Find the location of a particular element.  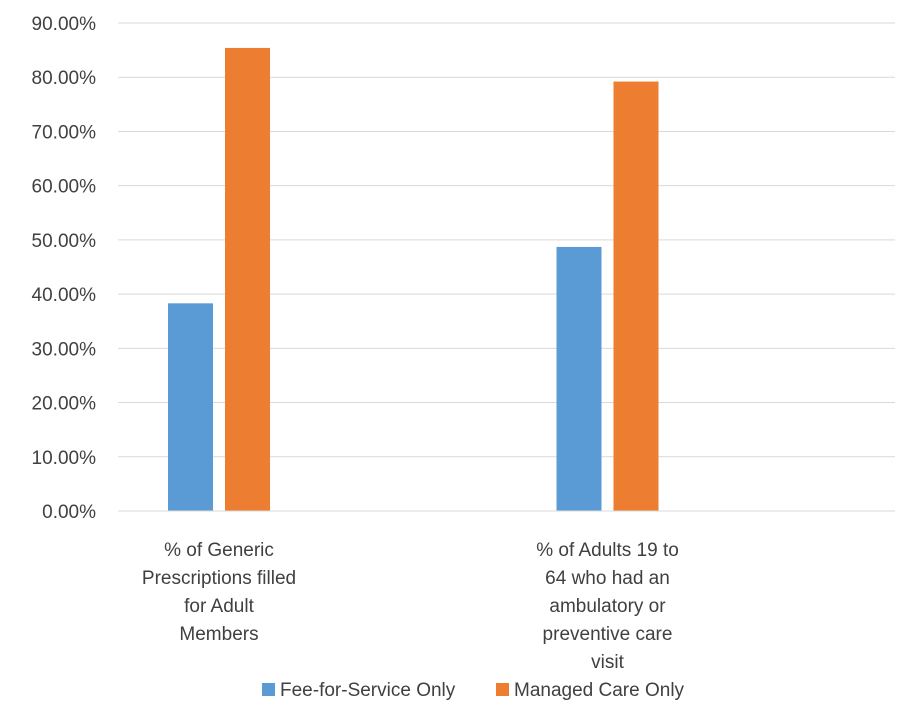

y-tick-label: 50.00% is located at coordinates (64, 241).